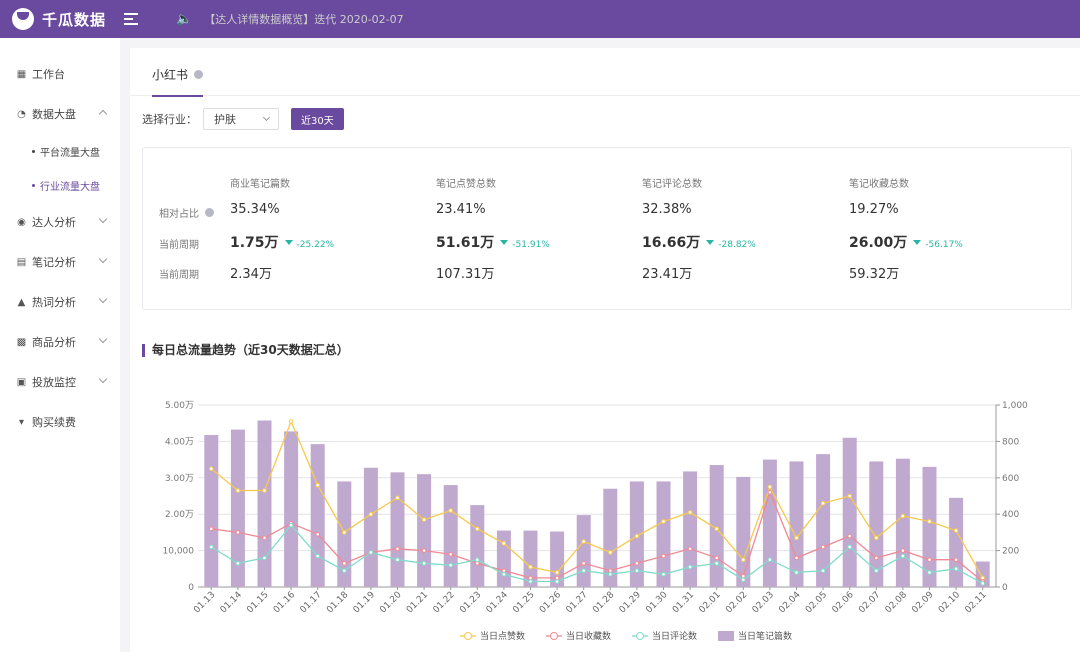 The width and height of the screenshot is (1080, 652). What do you see at coordinates (683, 602) in the screenshot?
I see `x-axis-tick-label: 01.31` at bounding box center [683, 602].